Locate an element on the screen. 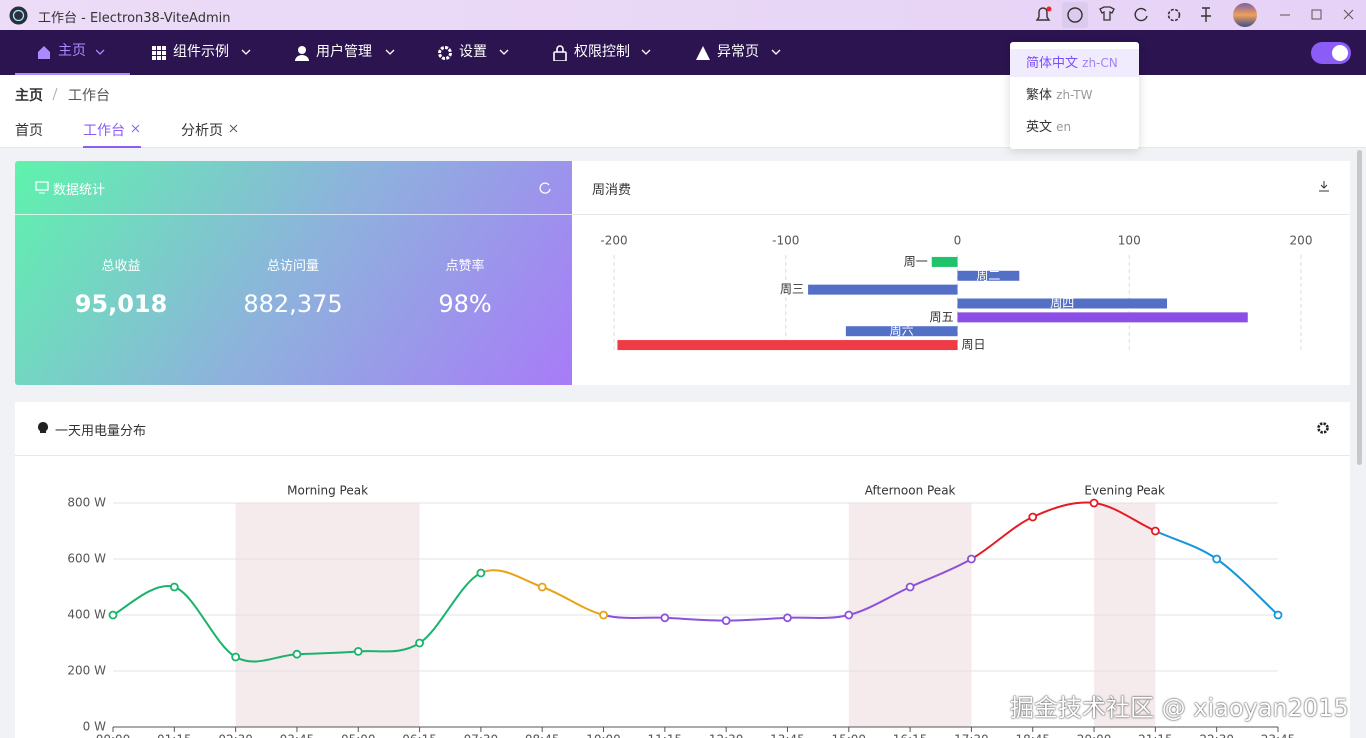  y-tick-label: 600 W is located at coordinates (86, 559).